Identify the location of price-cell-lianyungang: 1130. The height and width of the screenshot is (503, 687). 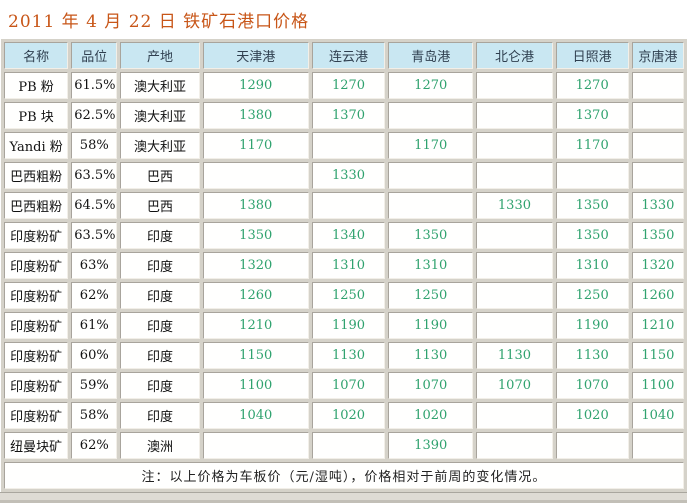
(348, 355).